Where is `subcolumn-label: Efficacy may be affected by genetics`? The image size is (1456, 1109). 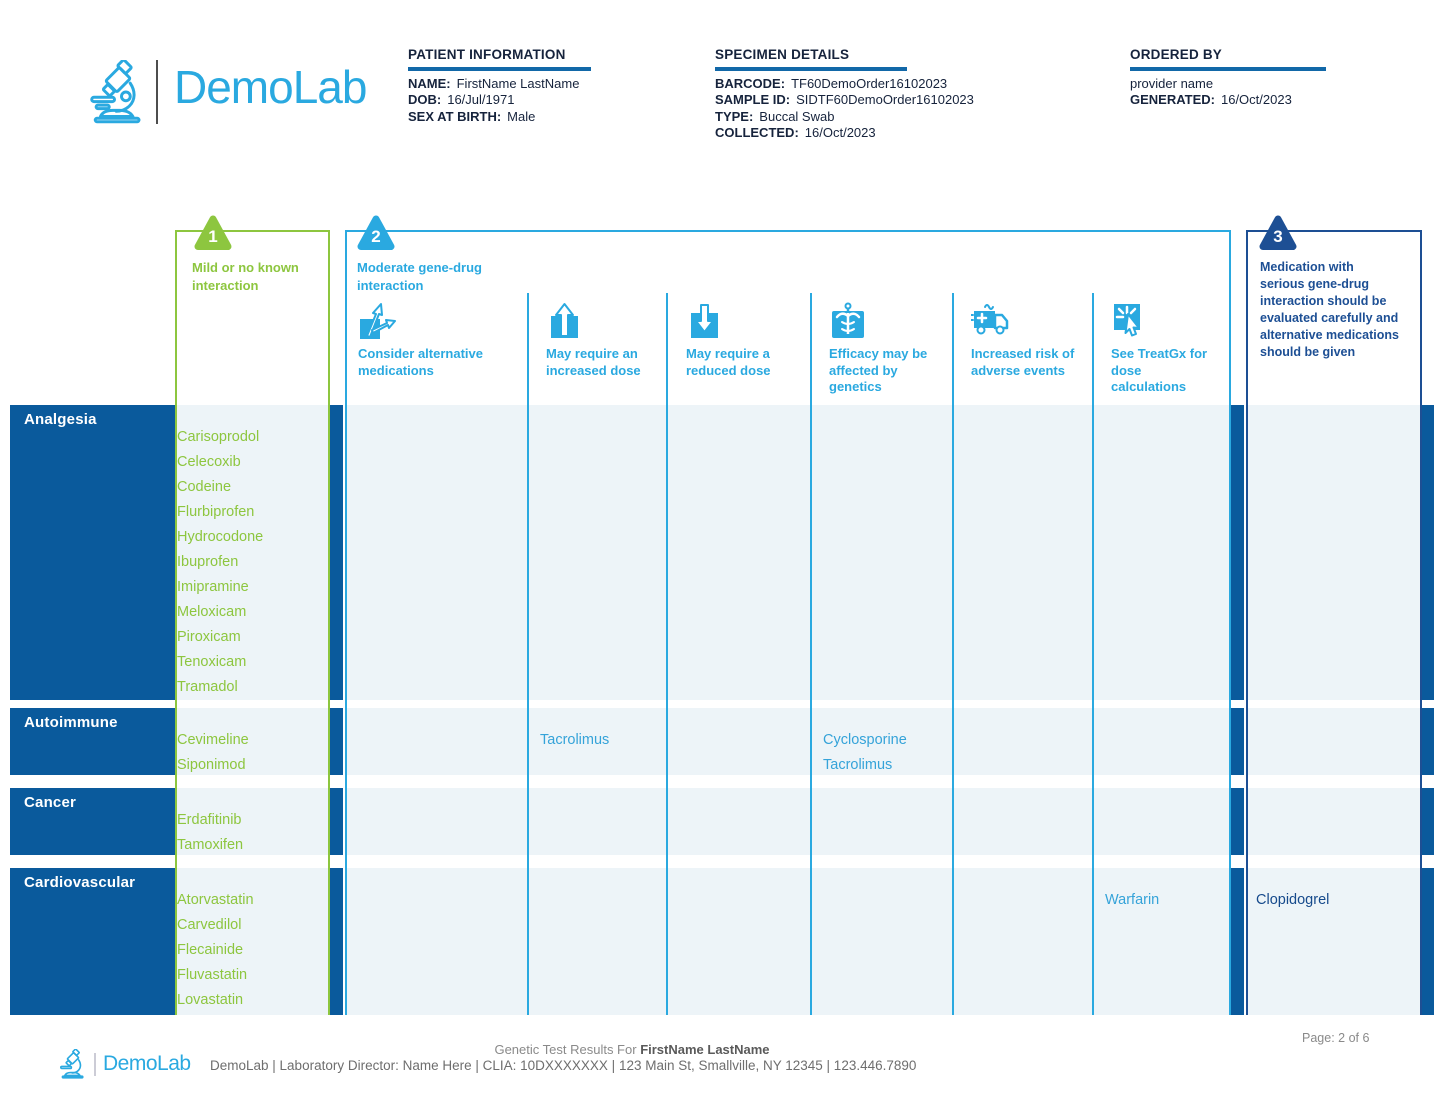
subcolumn-label: Efficacy may be affected by genetics is located at coordinates (878, 370).